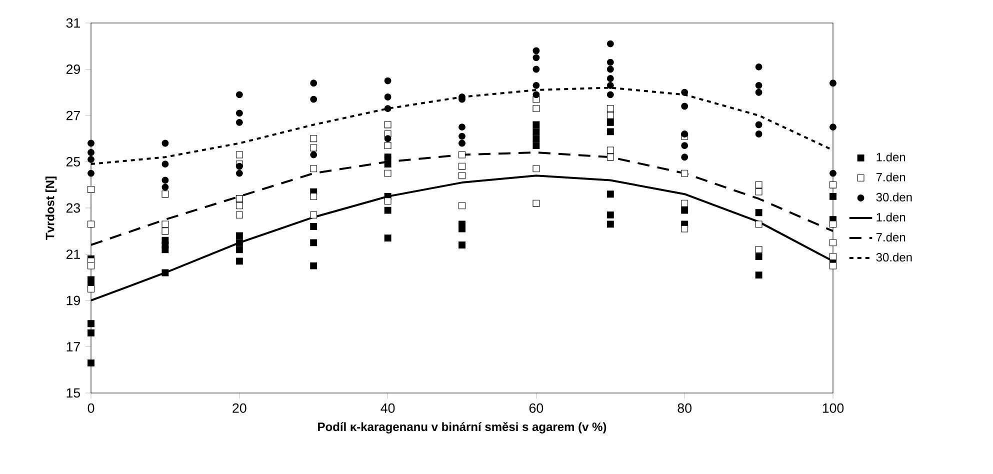 This screenshot has height=474, width=993. I want to click on y-tick-label: 25, so click(73, 161).